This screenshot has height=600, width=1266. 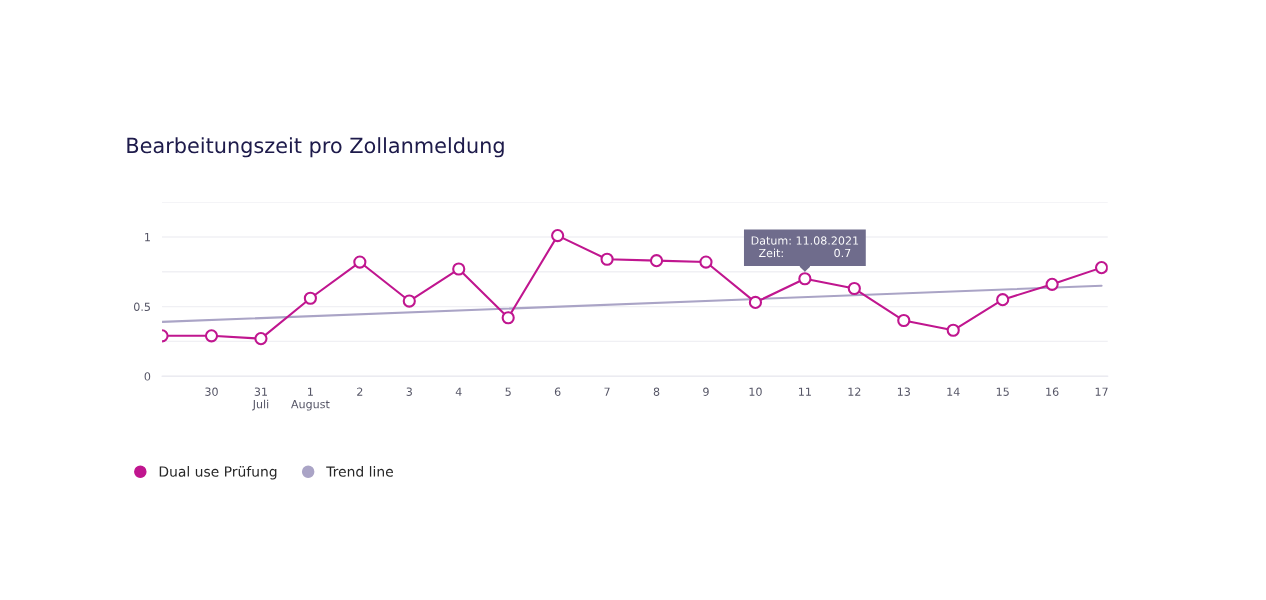 What do you see at coordinates (805, 391) in the screenshot?
I see `x-tick-label: 11` at bounding box center [805, 391].